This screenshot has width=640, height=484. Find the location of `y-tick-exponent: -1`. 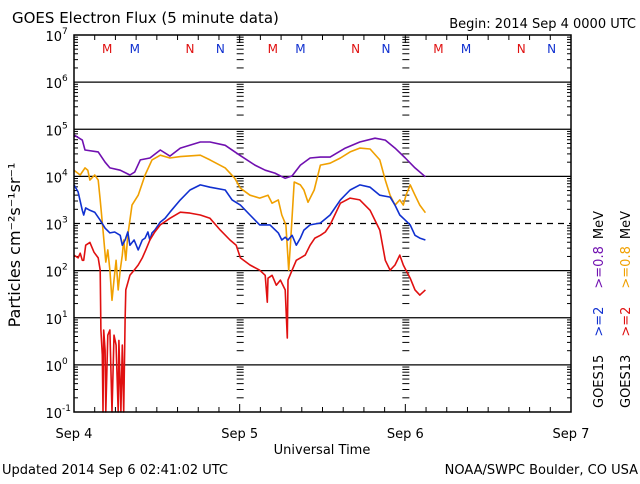

y-tick-exponent: -1 is located at coordinates (66, 409).